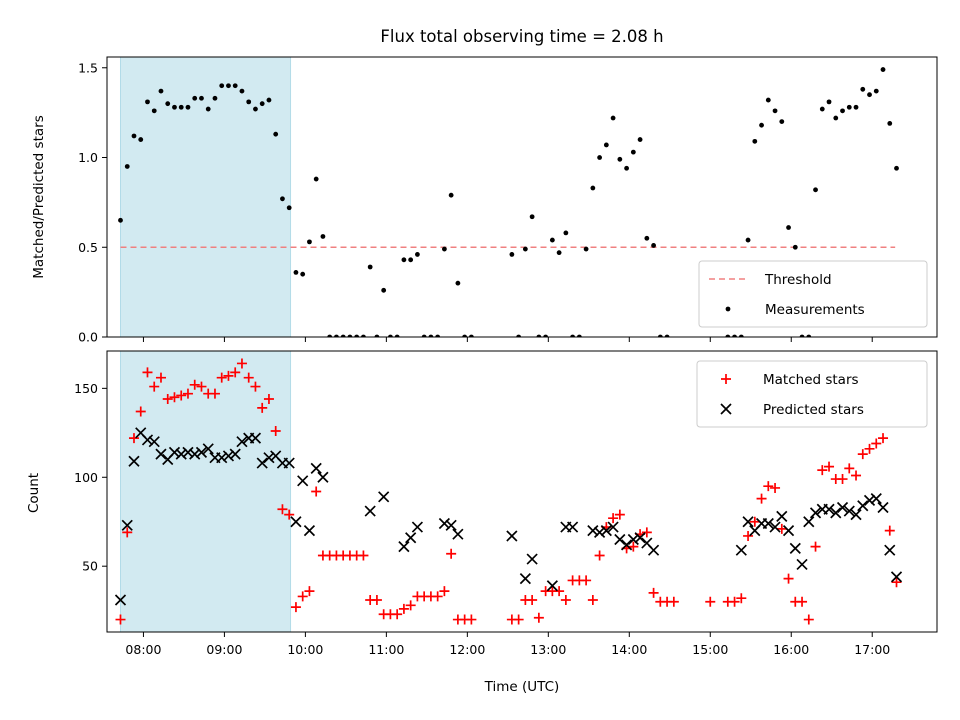 The height and width of the screenshot is (720, 960). I want to click on legend-measurement-swatch, so click(728, 309).